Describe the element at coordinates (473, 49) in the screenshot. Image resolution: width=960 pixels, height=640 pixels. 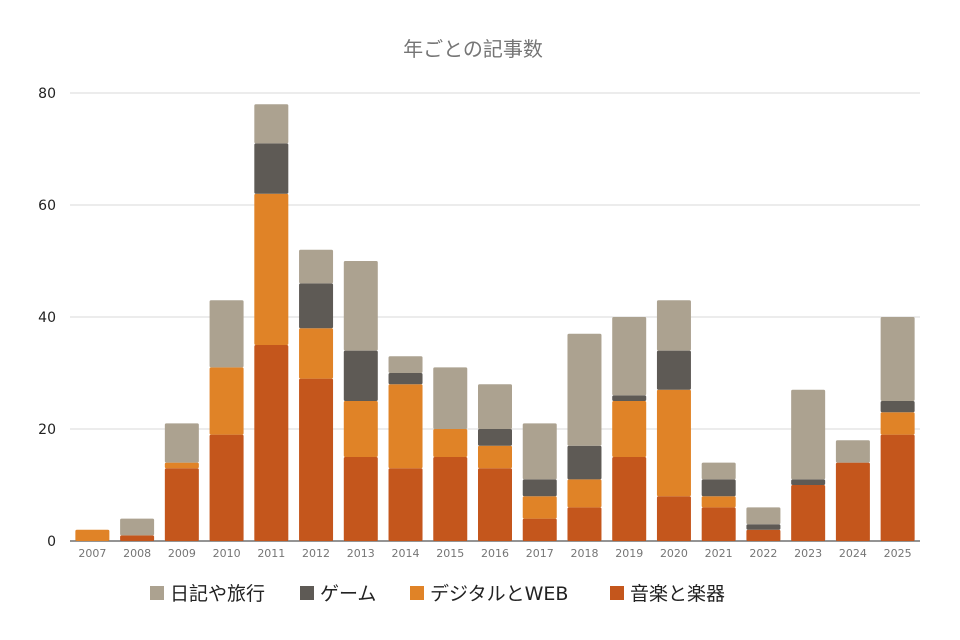
I see `chart-title: 年ごとの記事数` at that location.